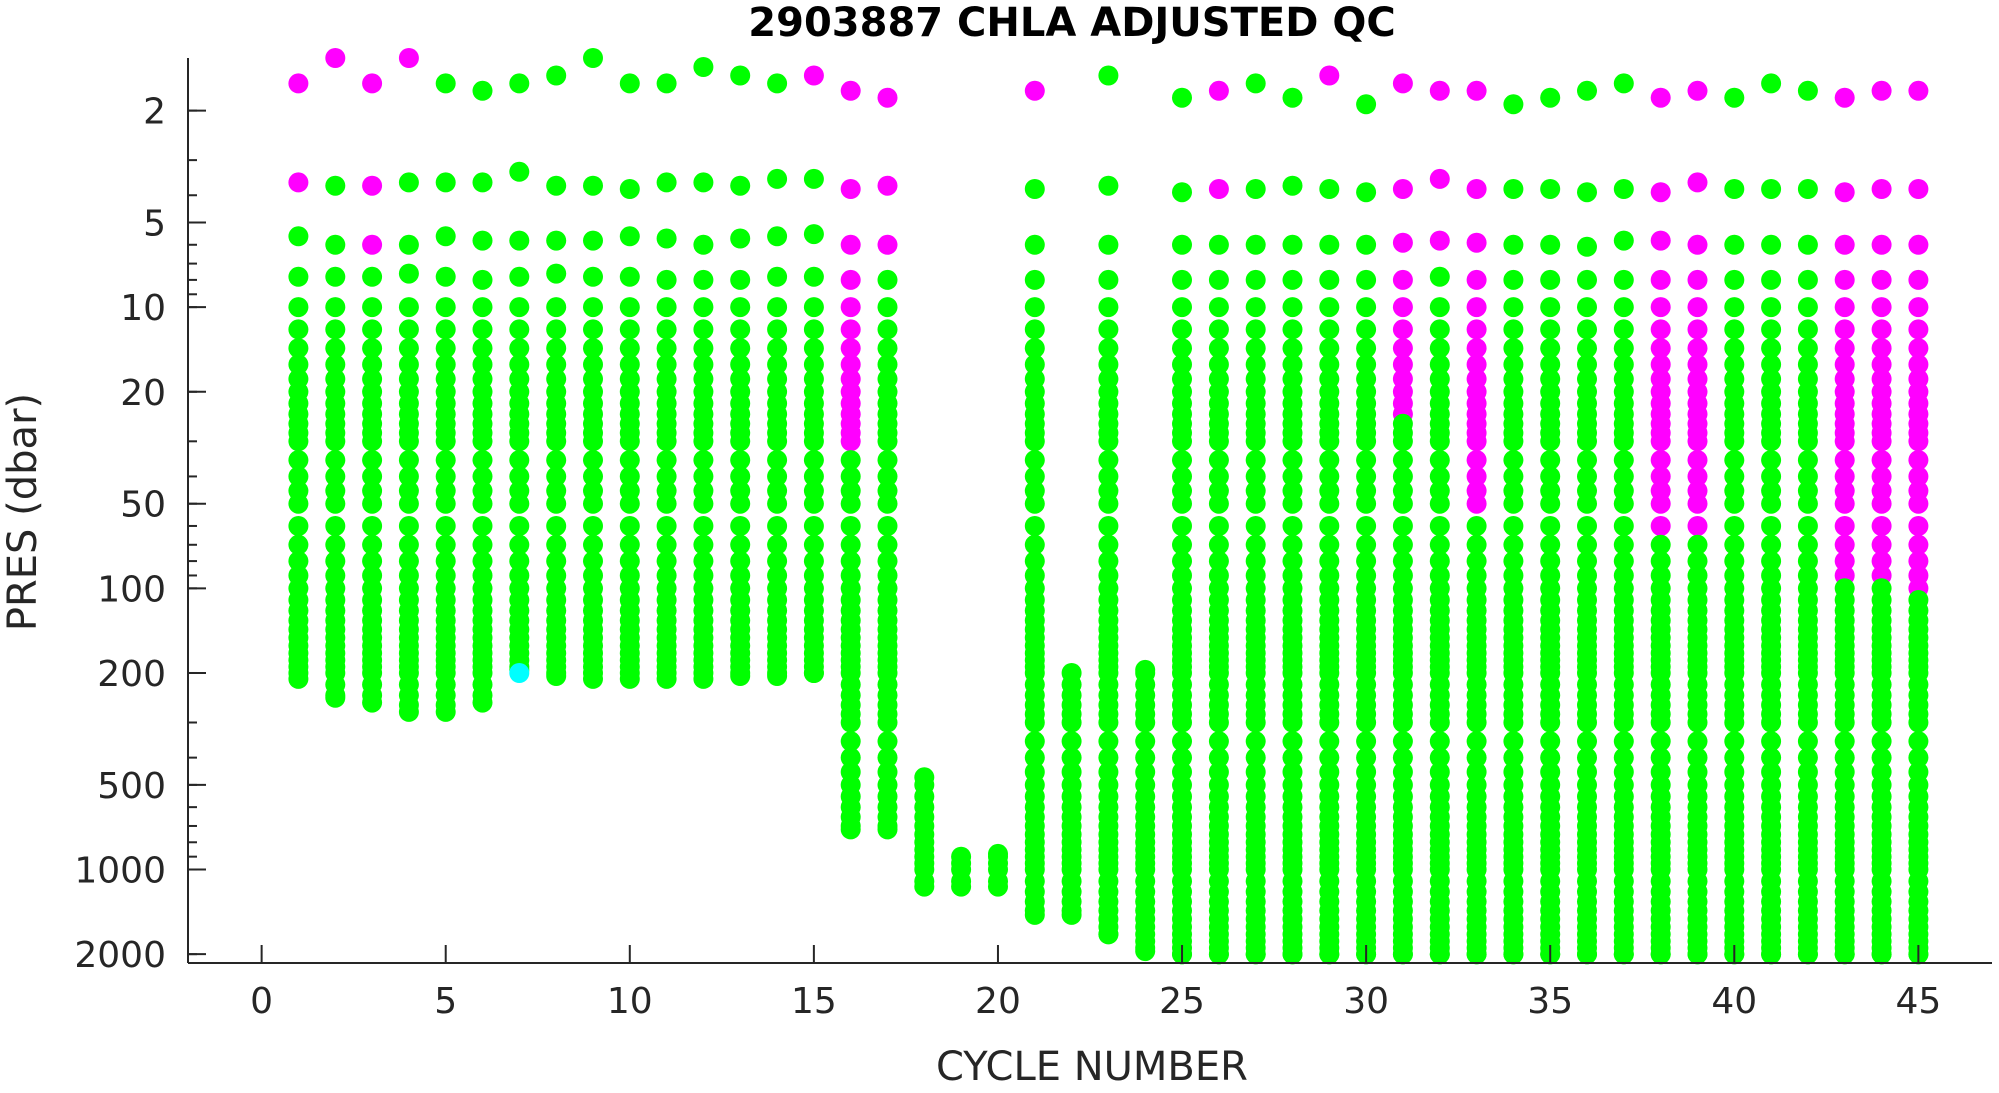  I want to click on x-tick-label: 40, so click(1734, 1001).